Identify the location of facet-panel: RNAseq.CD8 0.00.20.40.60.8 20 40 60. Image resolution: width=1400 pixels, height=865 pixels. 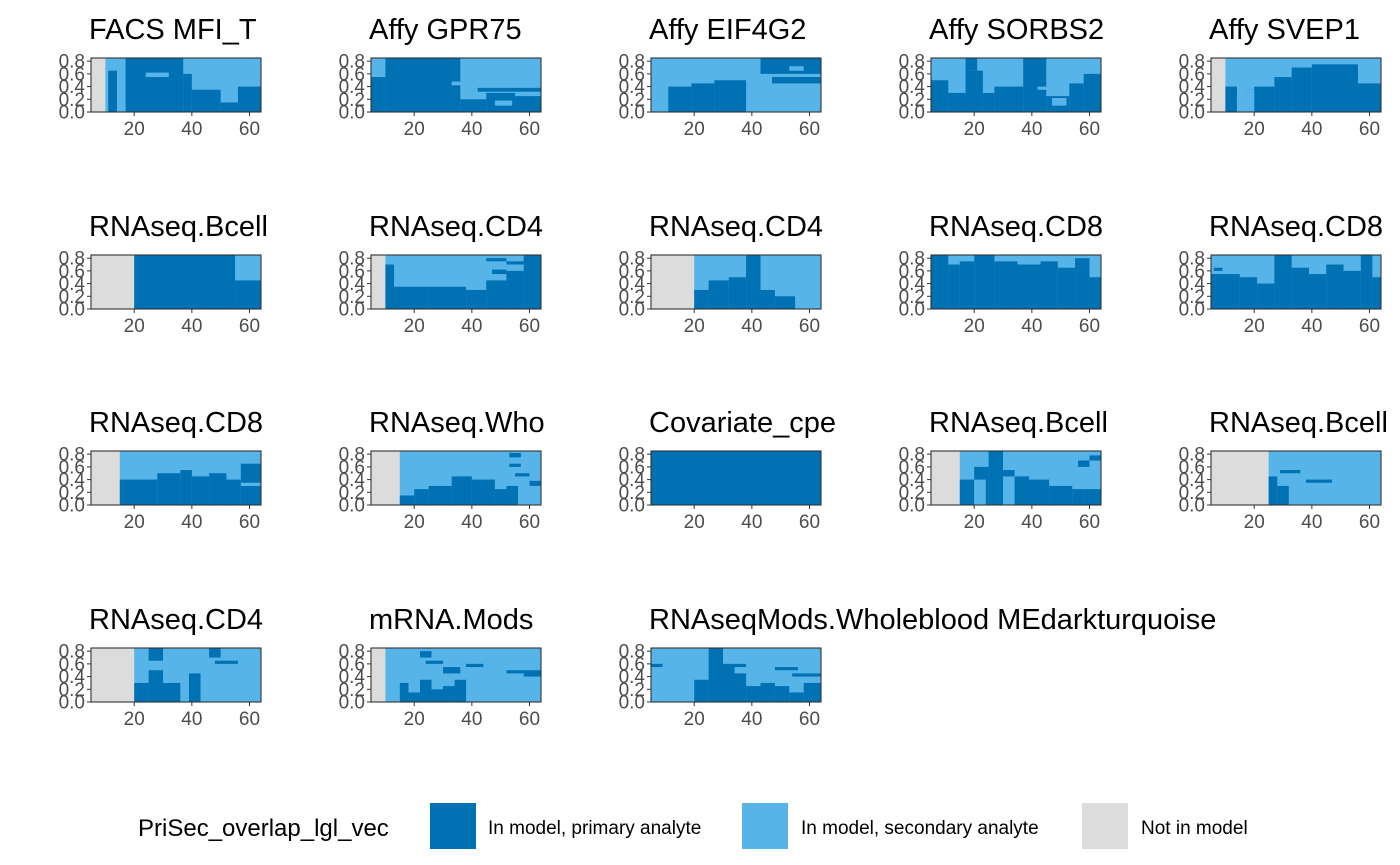
(1281, 274).